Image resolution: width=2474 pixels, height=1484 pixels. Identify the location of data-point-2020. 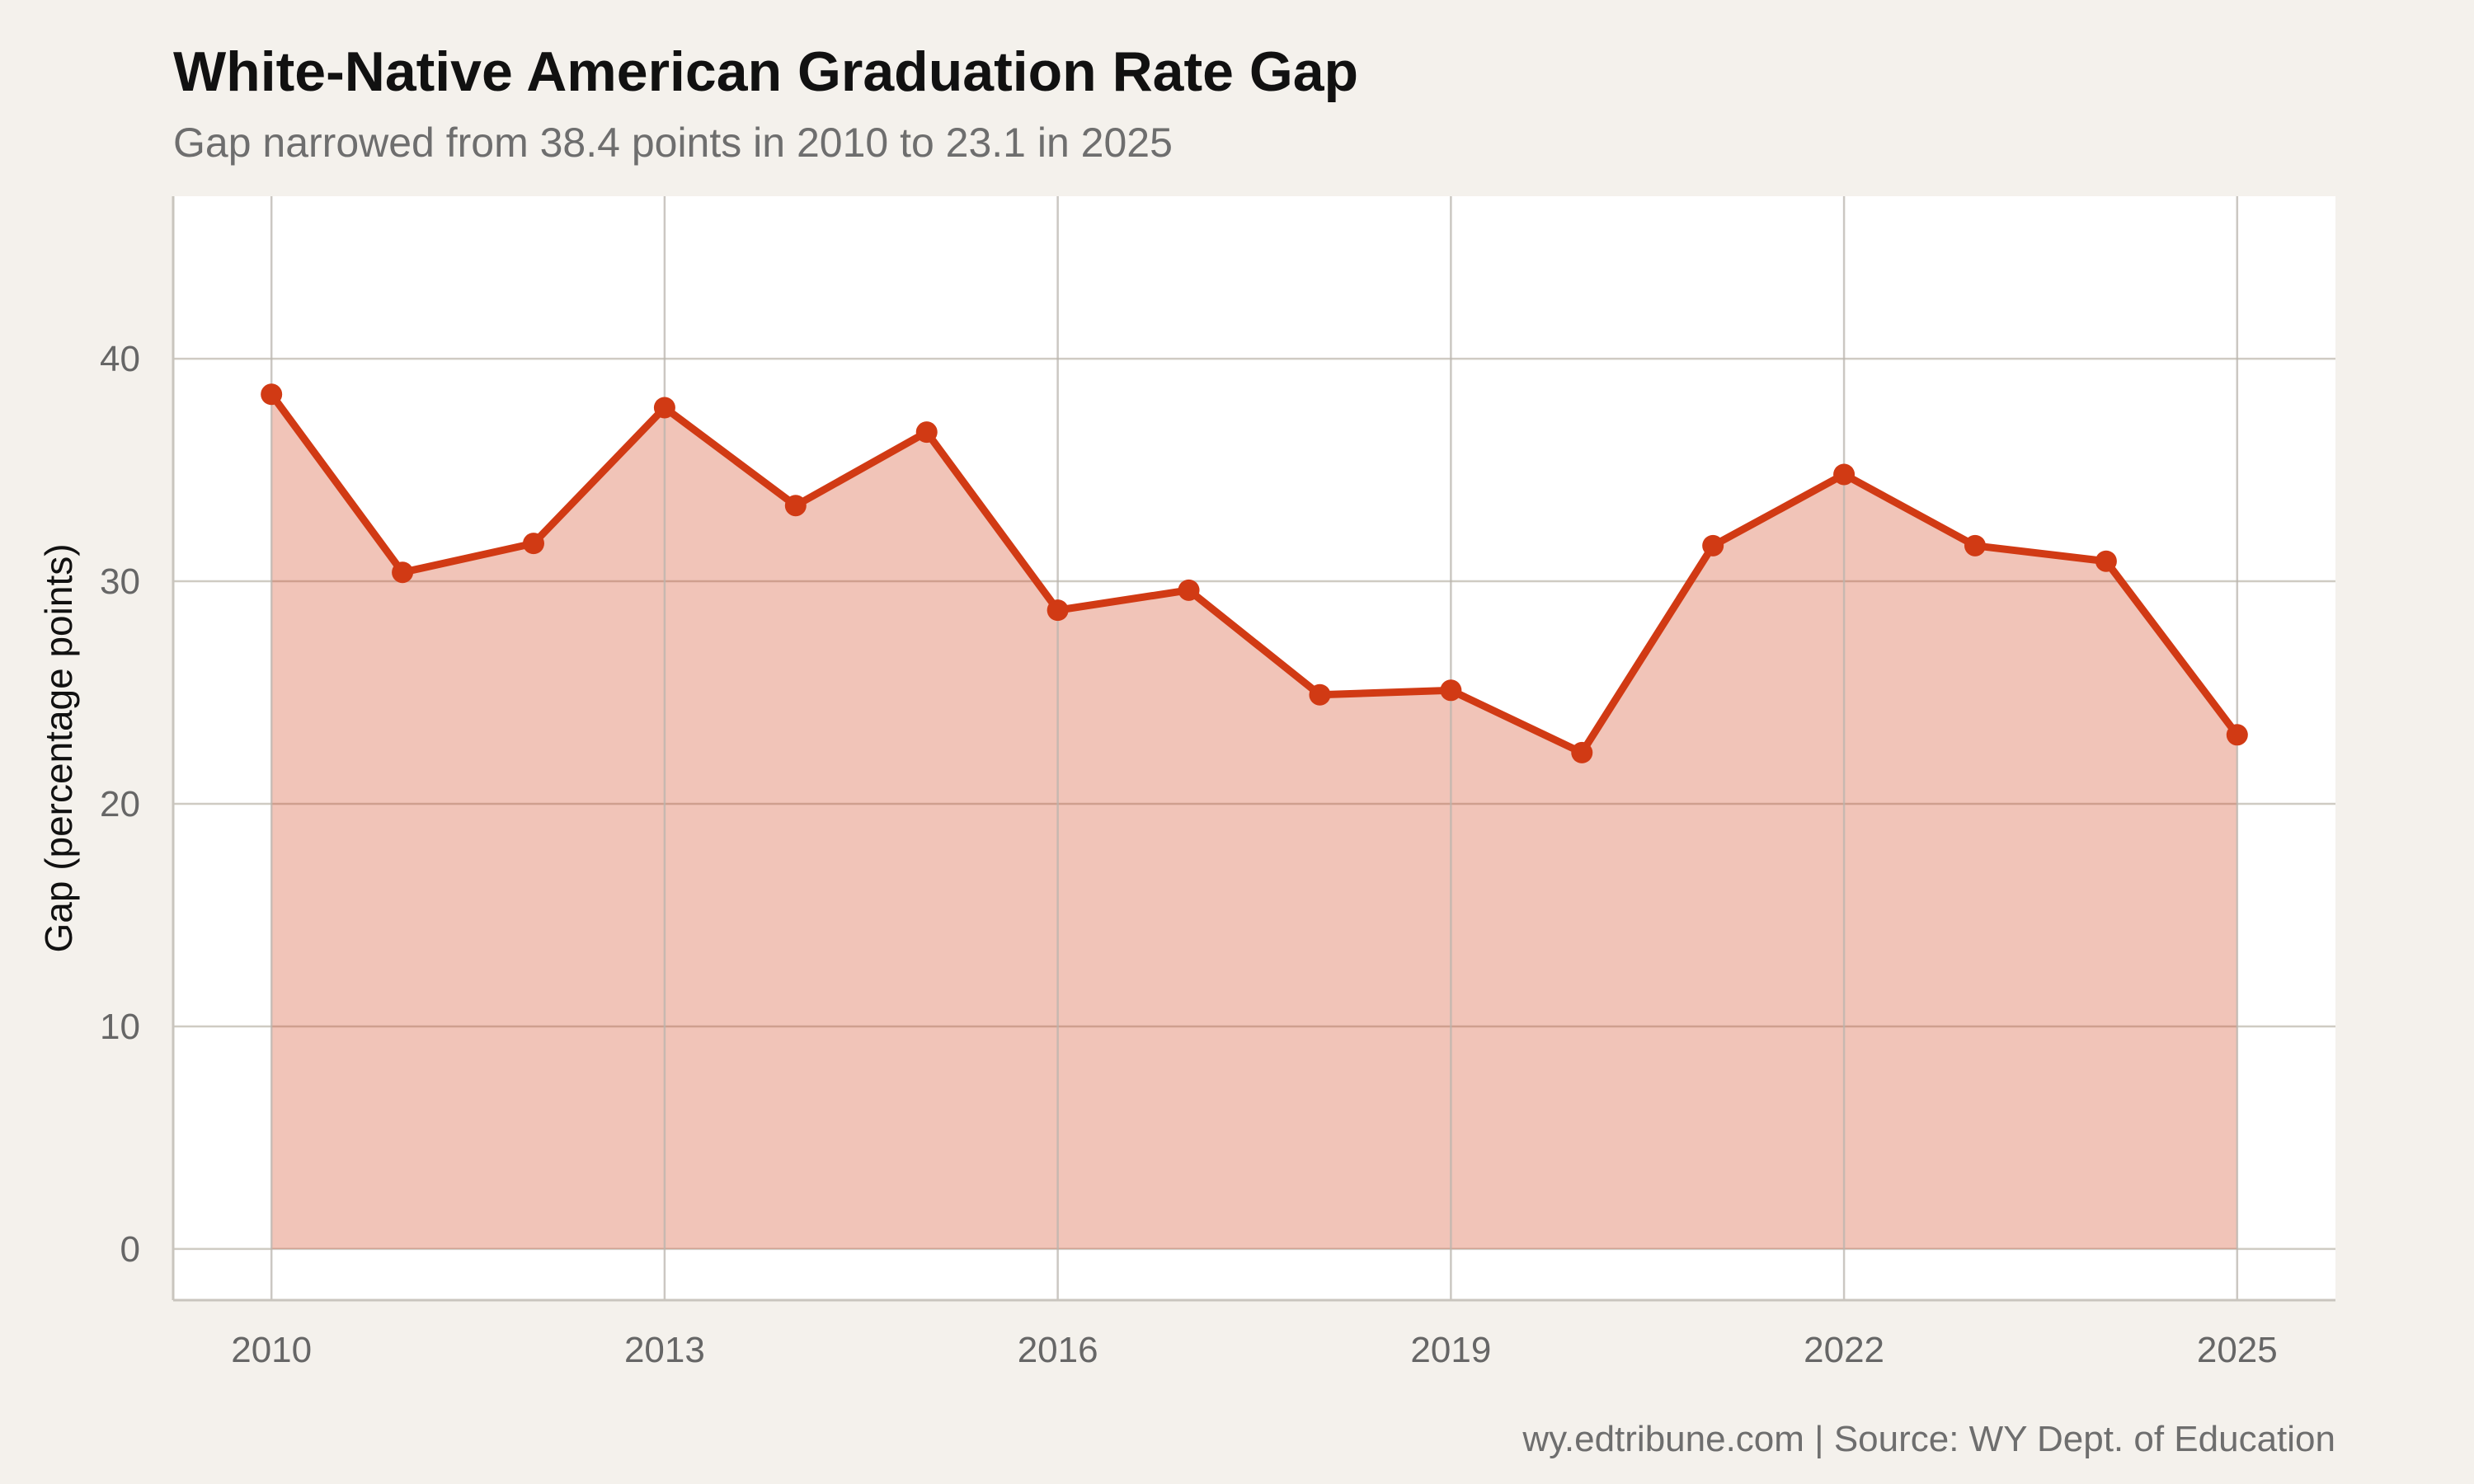
(1582, 752).